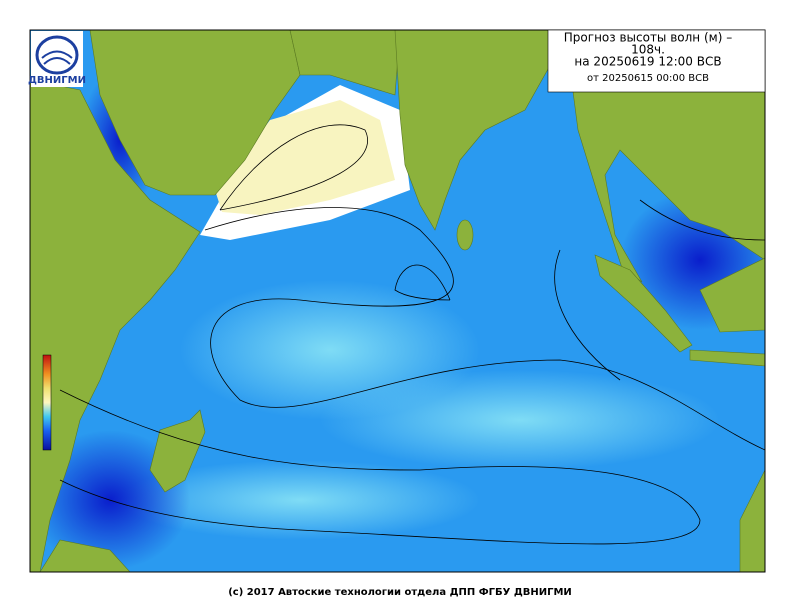 This screenshot has width=800, height=600. Describe the element at coordinates (57, 80) in the screenshot. I see `logo-text: ДВНИГМИ` at that location.